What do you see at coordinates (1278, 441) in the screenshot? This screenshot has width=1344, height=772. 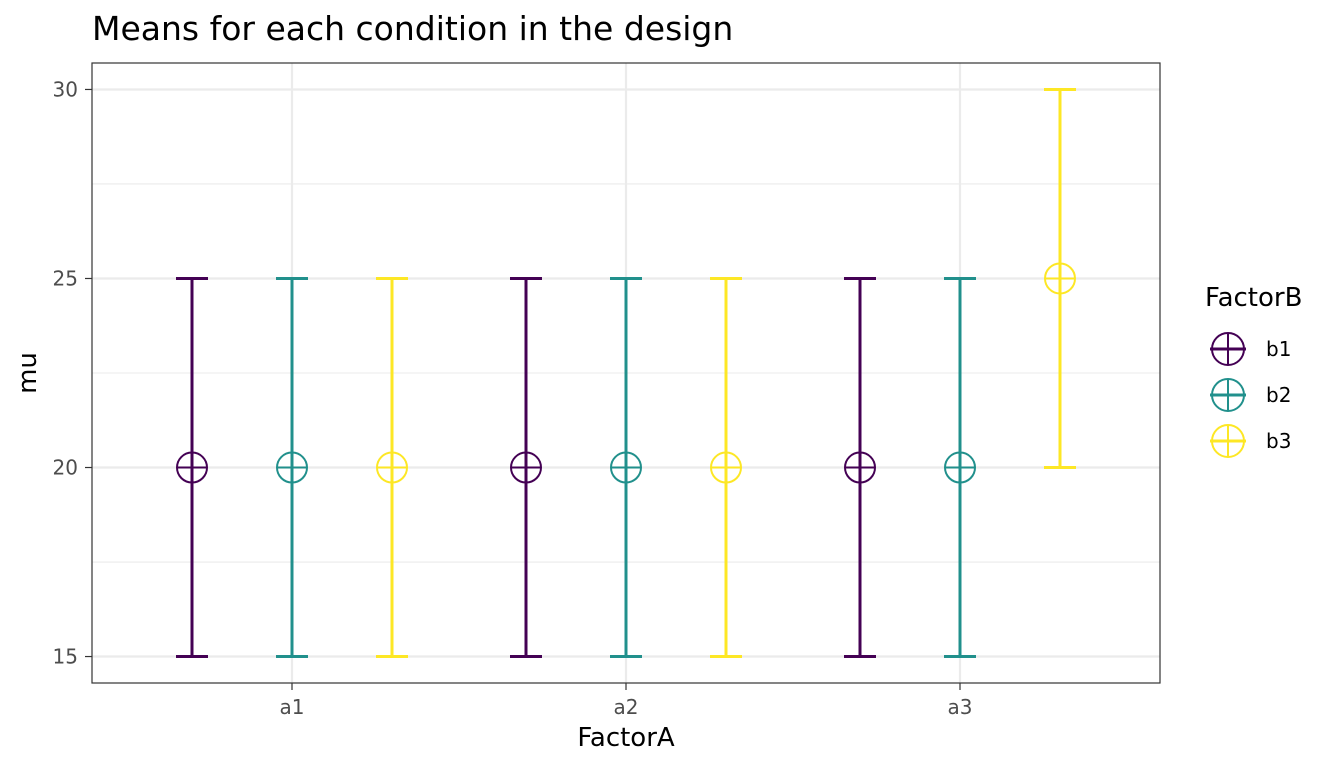 I see `legend-label: b3` at bounding box center [1278, 441].